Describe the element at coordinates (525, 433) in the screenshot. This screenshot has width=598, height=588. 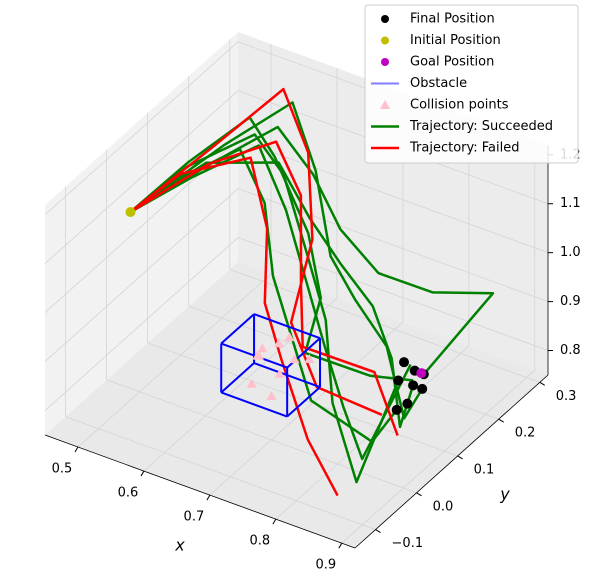
I see `y-tick-label: 0.2` at that location.